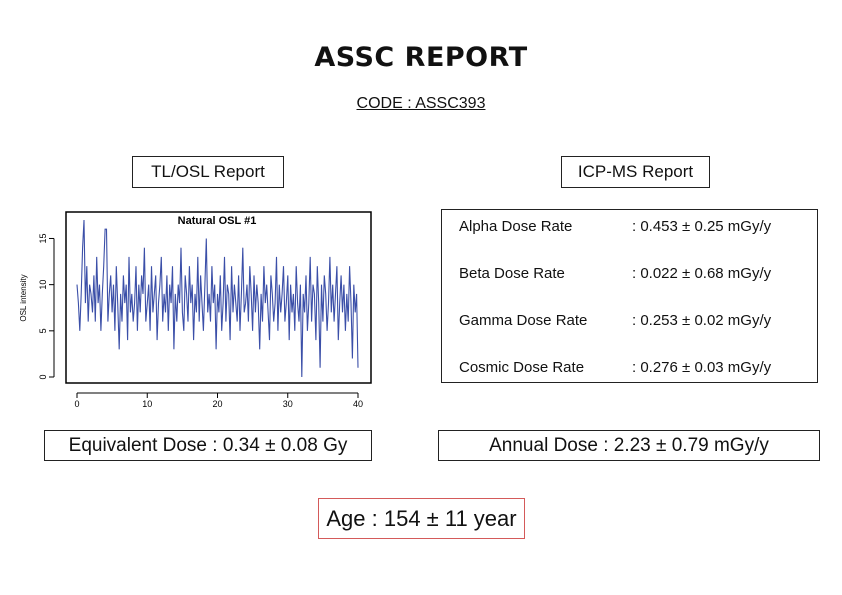 This screenshot has height=595, width=842. What do you see at coordinates (43, 330) in the screenshot?
I see `y-tick-label: 5` at bounding box center [43, 330].